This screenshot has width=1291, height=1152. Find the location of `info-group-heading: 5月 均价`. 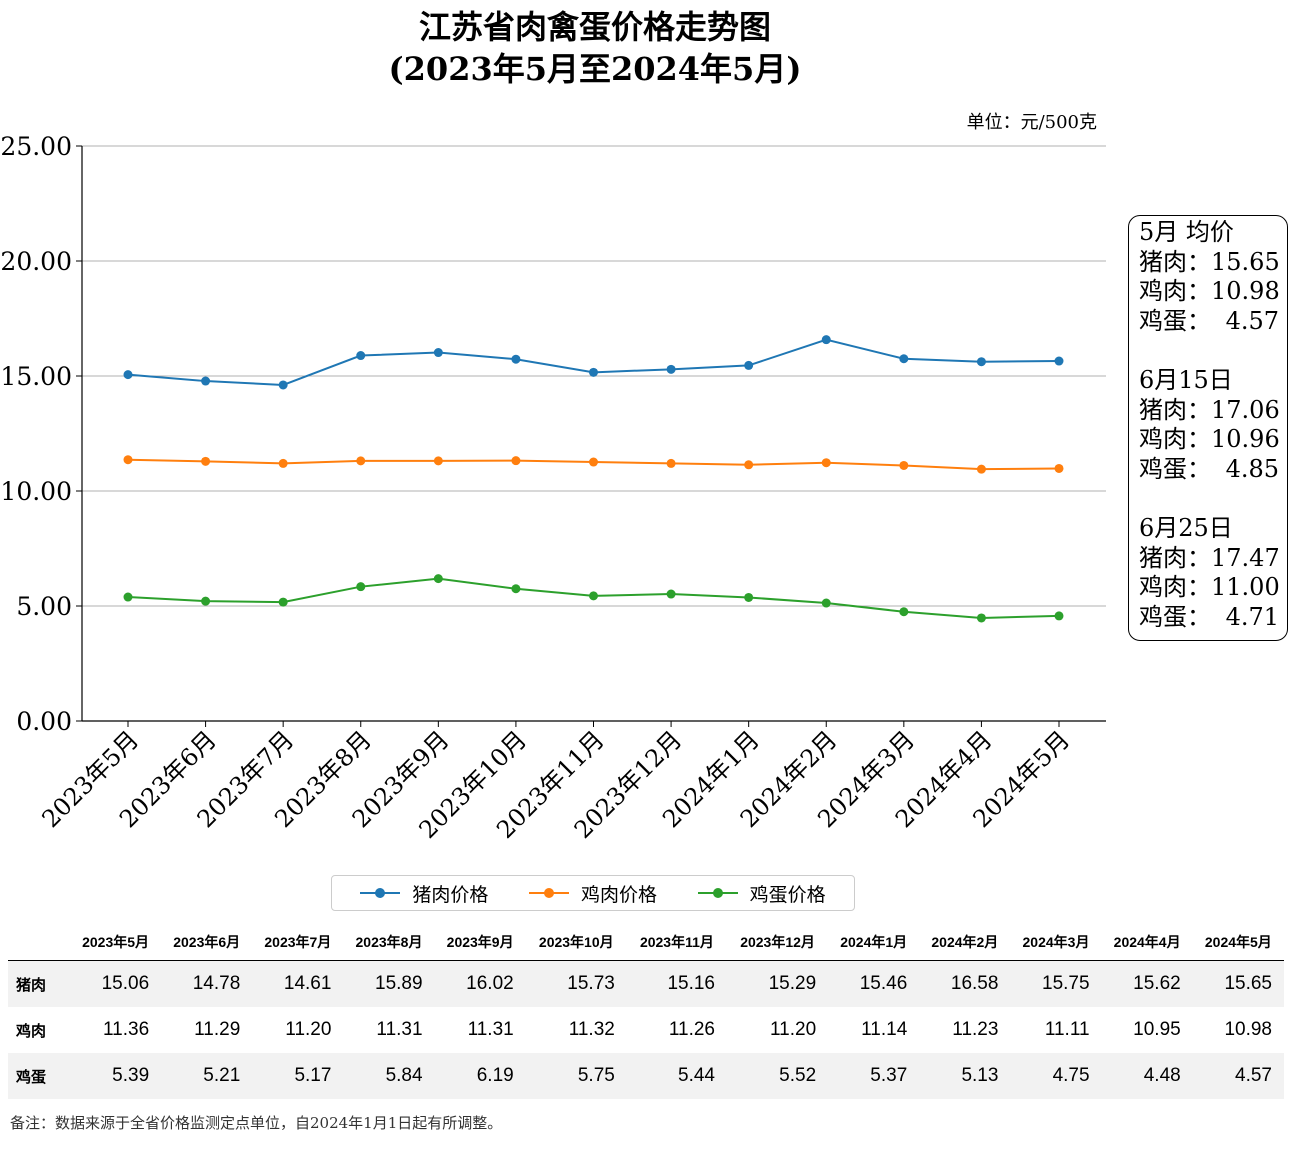

info-group-heading: 5月 均价 is located at coordinates (1186, 232).